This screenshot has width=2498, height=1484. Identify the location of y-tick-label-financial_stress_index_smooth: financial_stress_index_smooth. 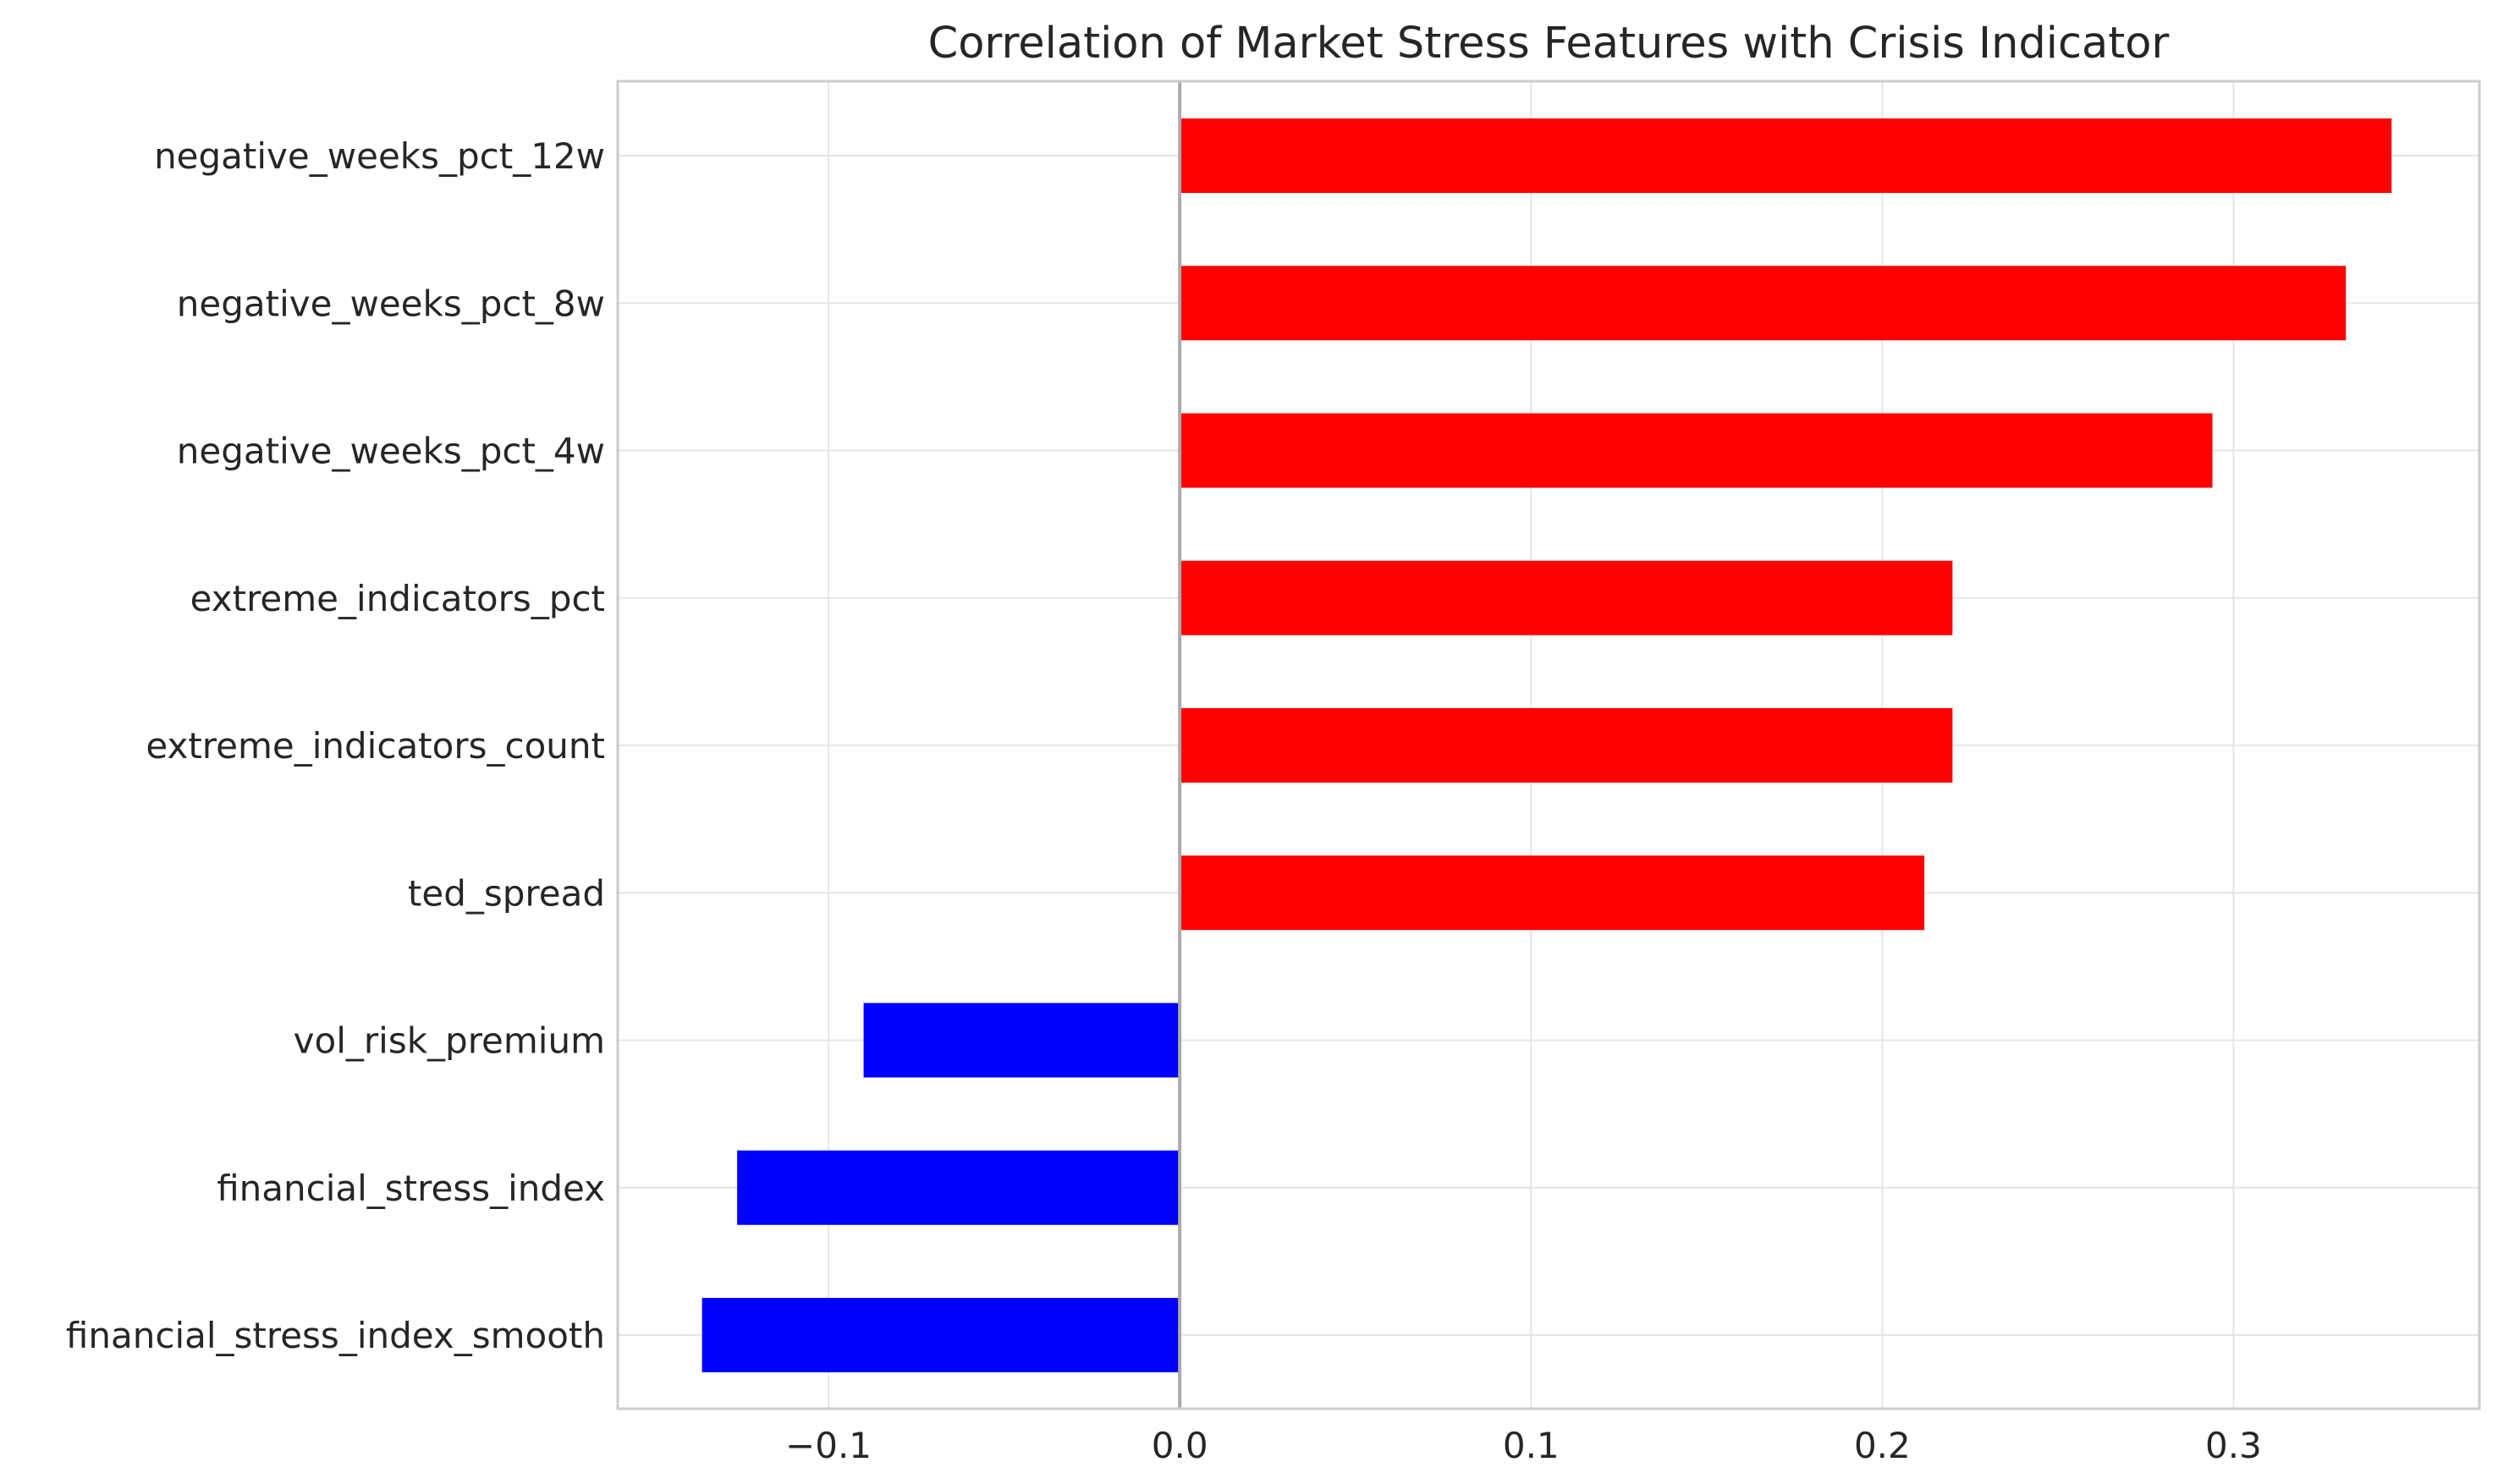
(335, 1335).